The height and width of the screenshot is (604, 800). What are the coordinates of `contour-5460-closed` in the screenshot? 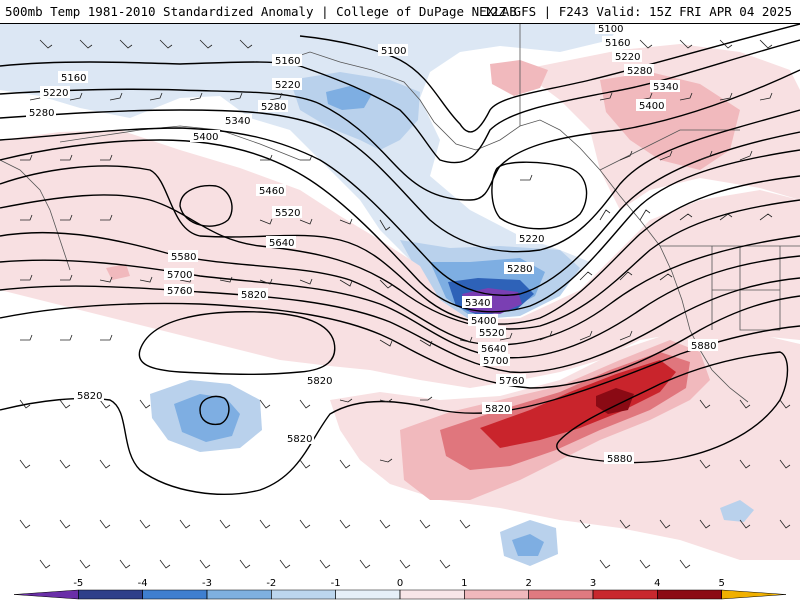 It's located at (206, 205).